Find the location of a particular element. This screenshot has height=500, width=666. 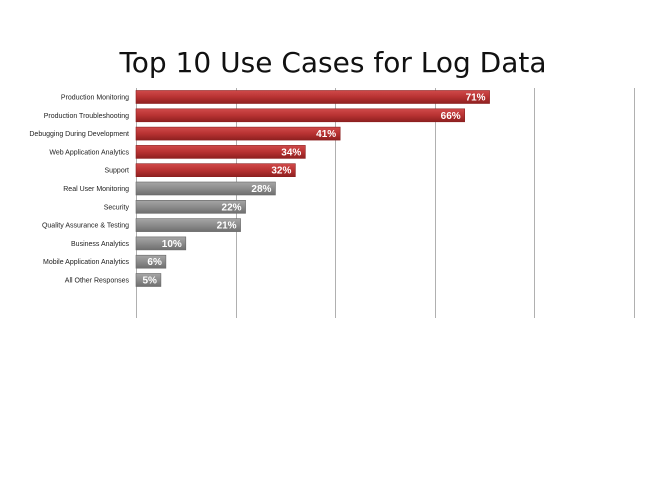

category-label: Debugging During Development is located at coordinates (79, 134).